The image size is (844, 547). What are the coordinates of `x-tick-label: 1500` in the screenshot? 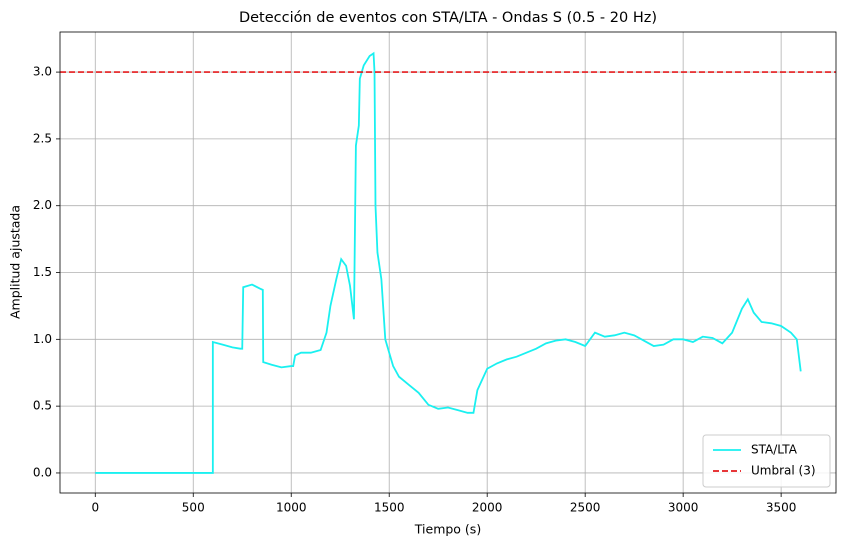 It's located at (389, 508).